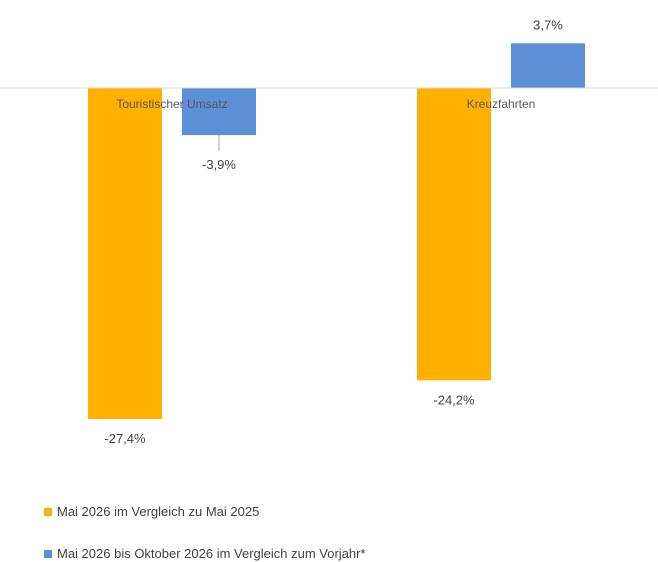 The image size is (658, 562). Describe the element at coordinates (158, 511) in the screenshot. I see `legend-label-series-1: Mai 2026 im Vergleich zu Mai 2025` at that location.